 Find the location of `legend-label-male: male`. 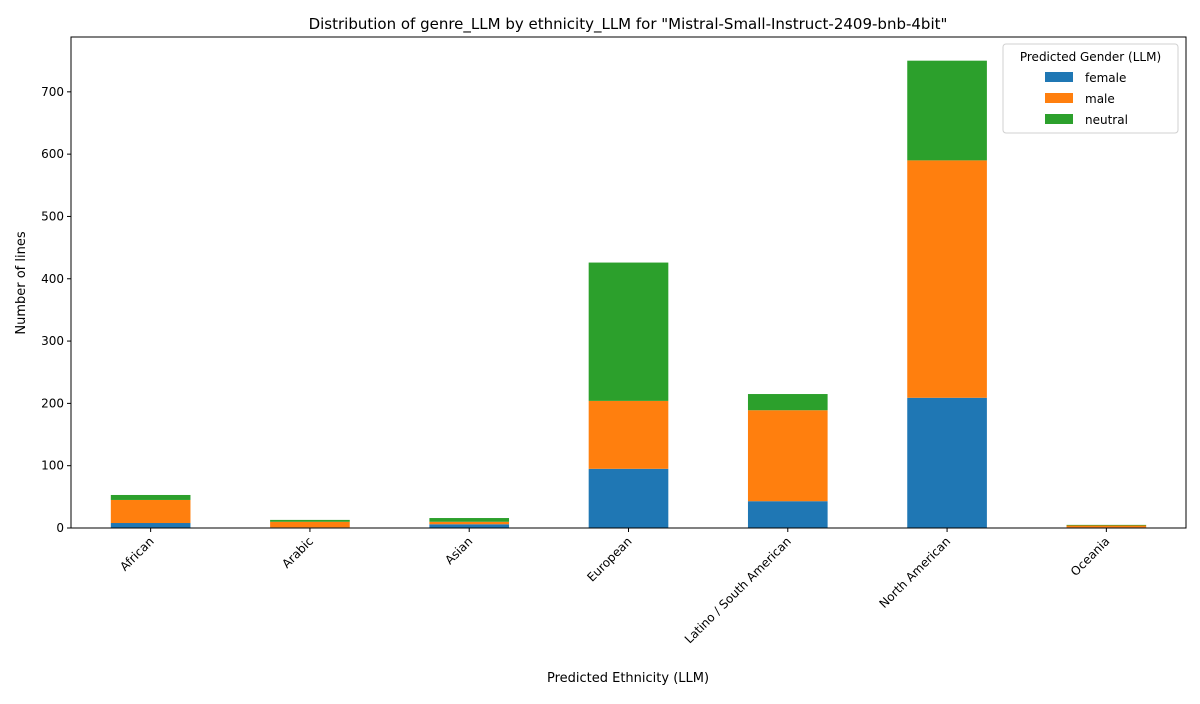

legend-label-male: male is located at coordinates (1100, 99).